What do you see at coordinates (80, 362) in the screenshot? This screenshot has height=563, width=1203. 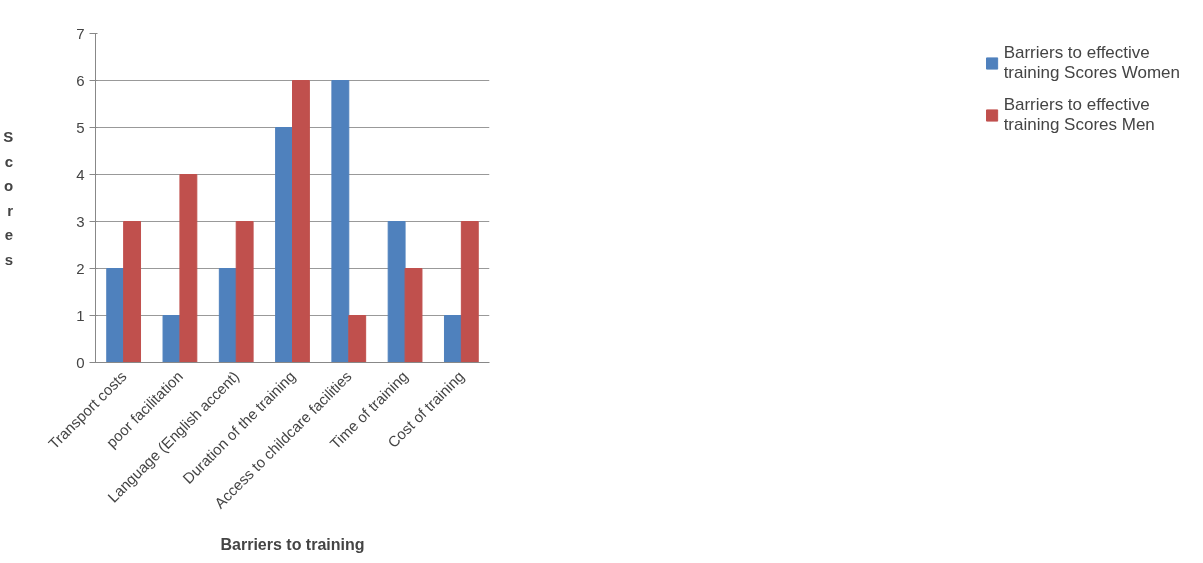 I see `y-tick-label: 0` at bounding box center [80, 362].